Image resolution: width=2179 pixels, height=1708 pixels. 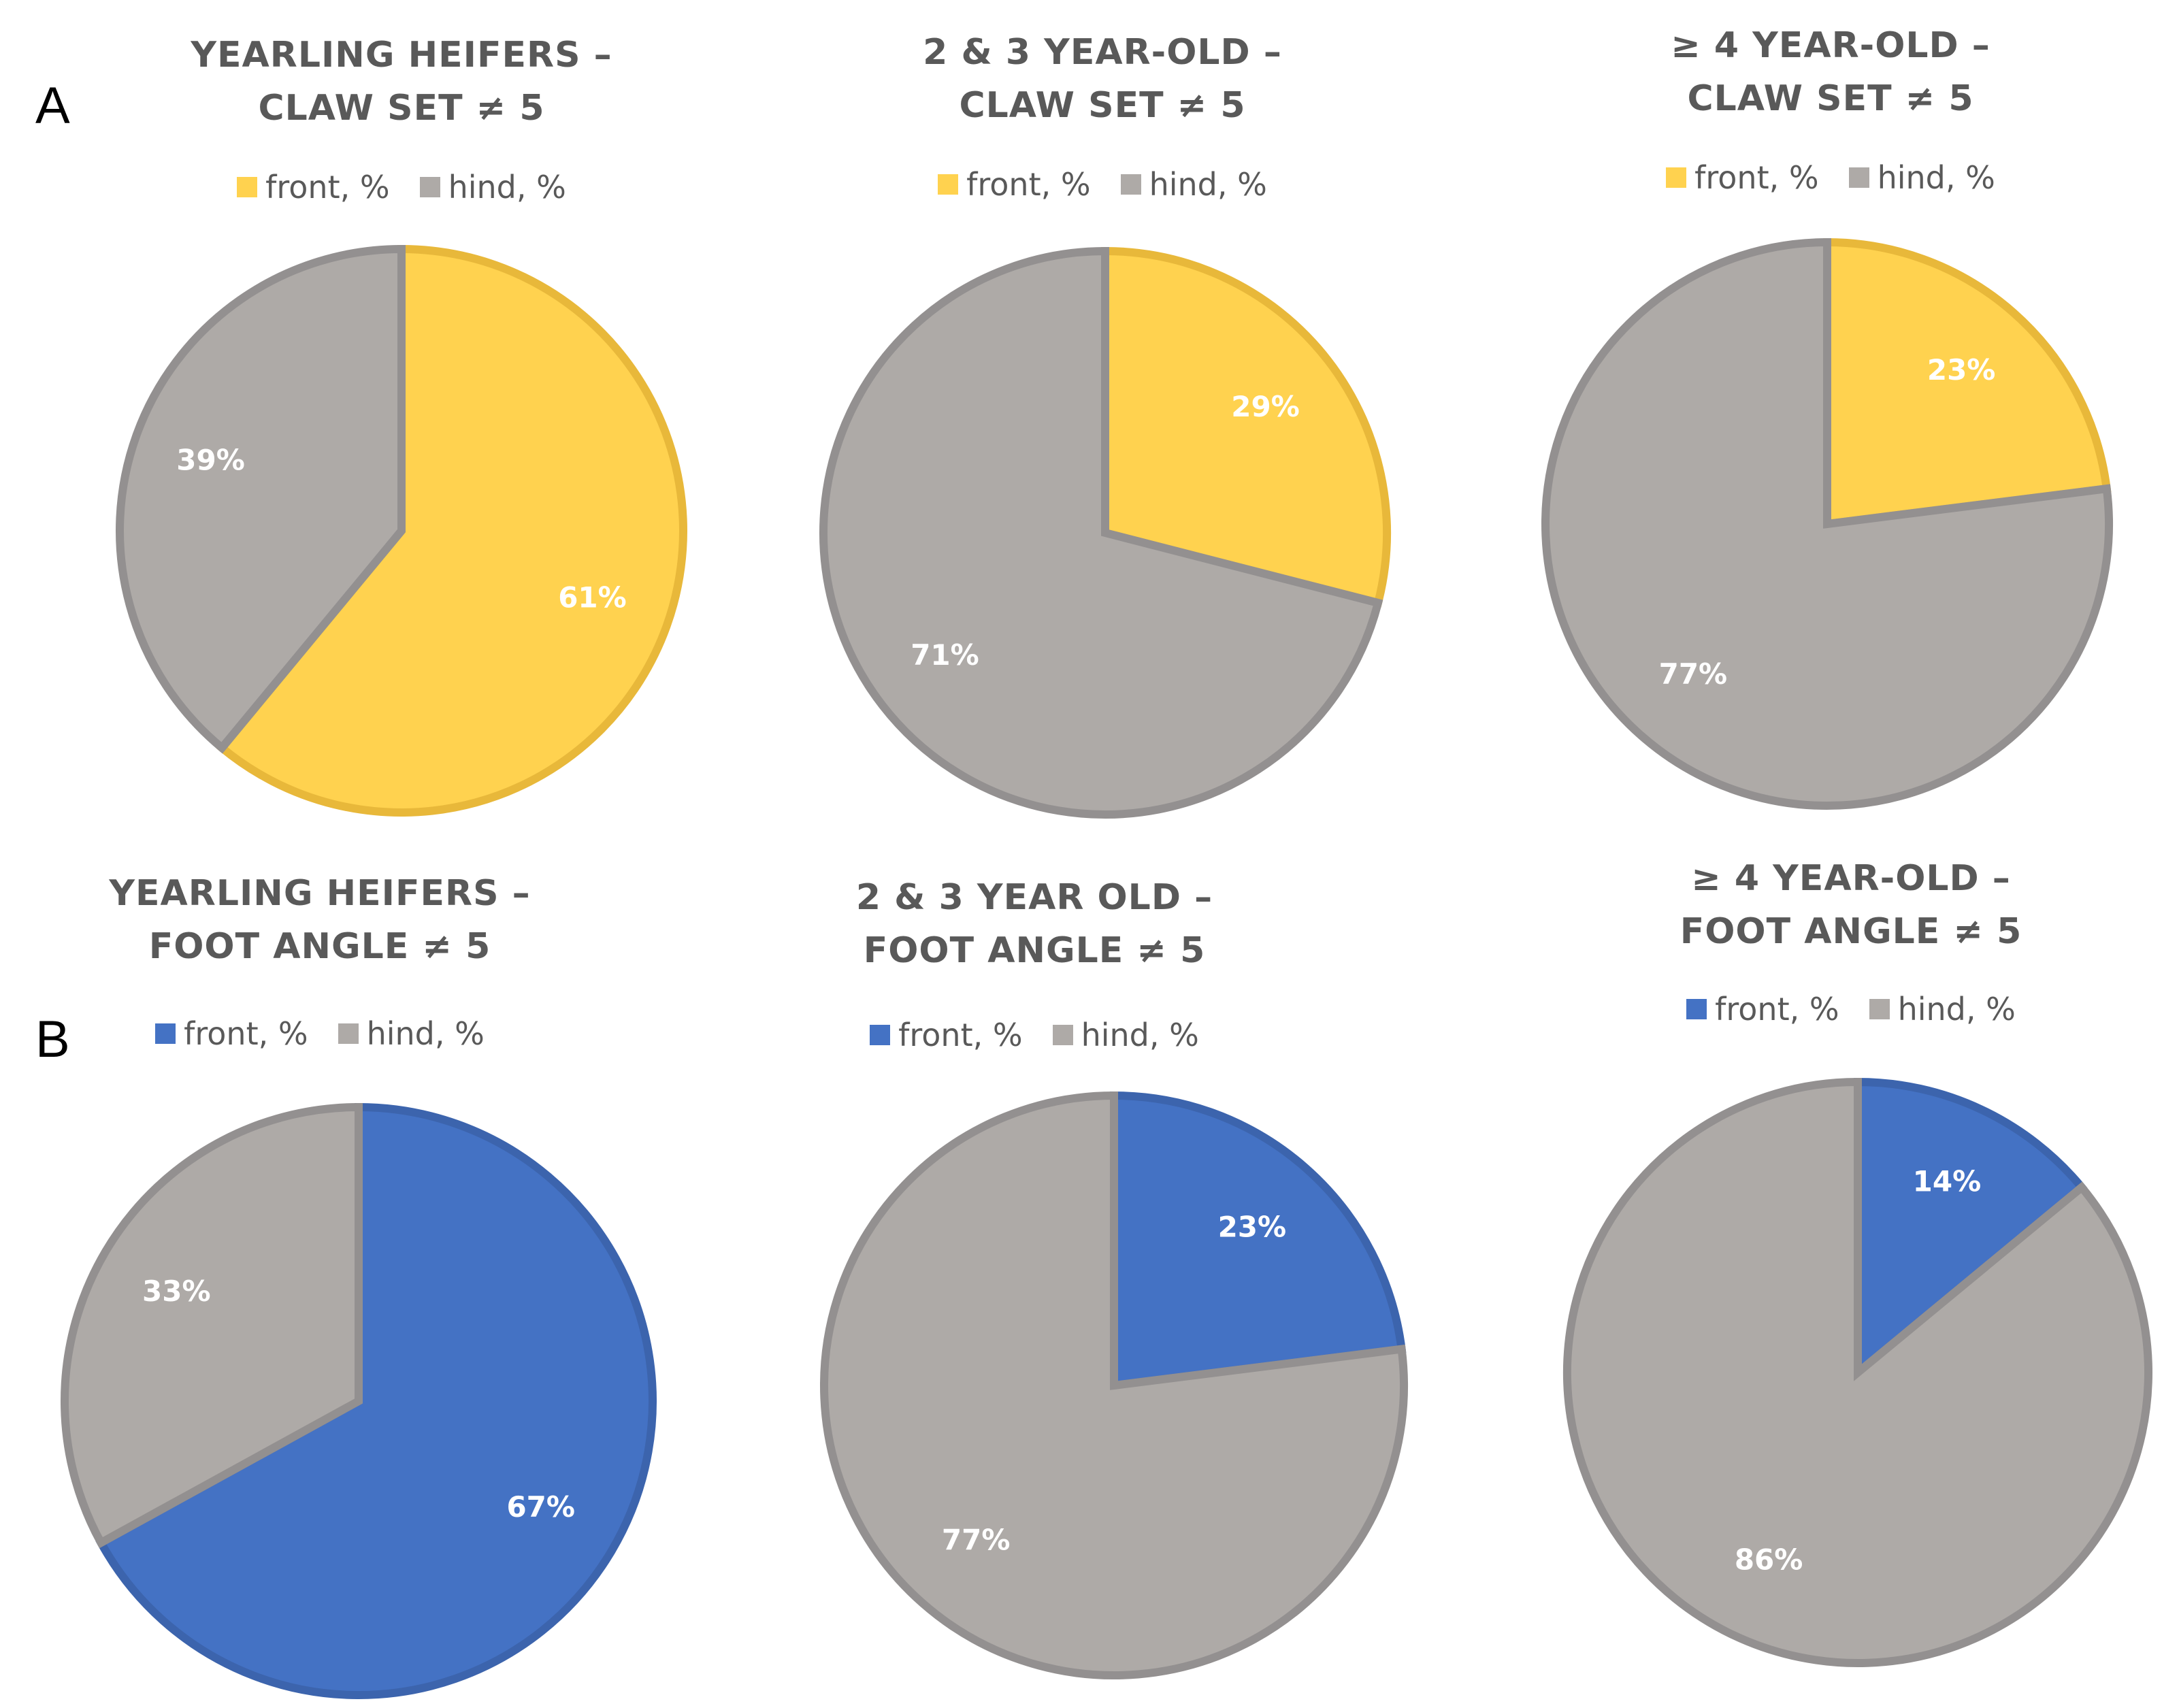 I want to click on pie: 29% 71%, so click(x=1105, y=532).